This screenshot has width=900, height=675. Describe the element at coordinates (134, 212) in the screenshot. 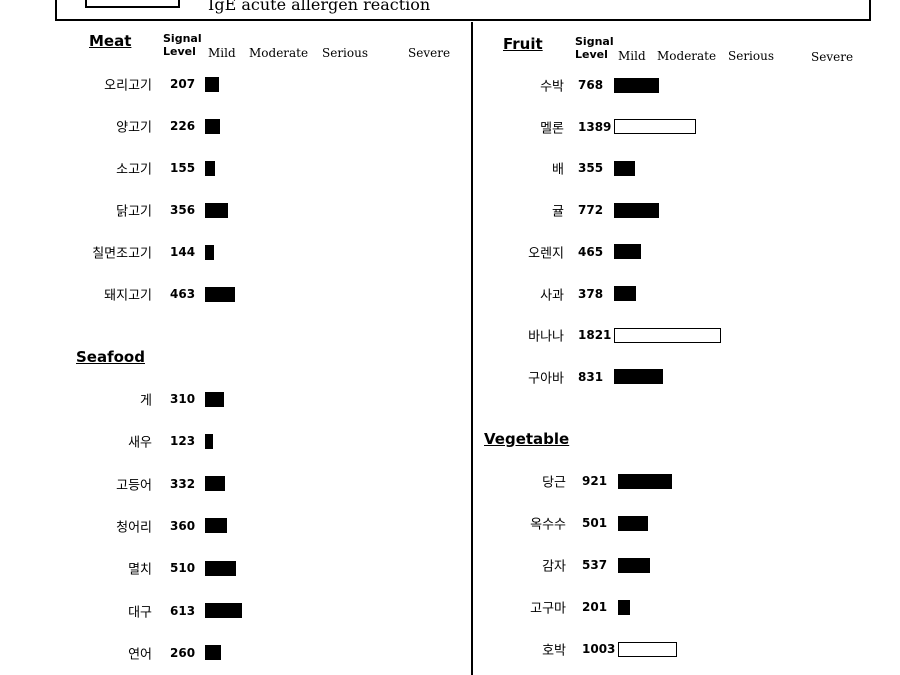

I see `meat-item-name: 닭고기` at that location.